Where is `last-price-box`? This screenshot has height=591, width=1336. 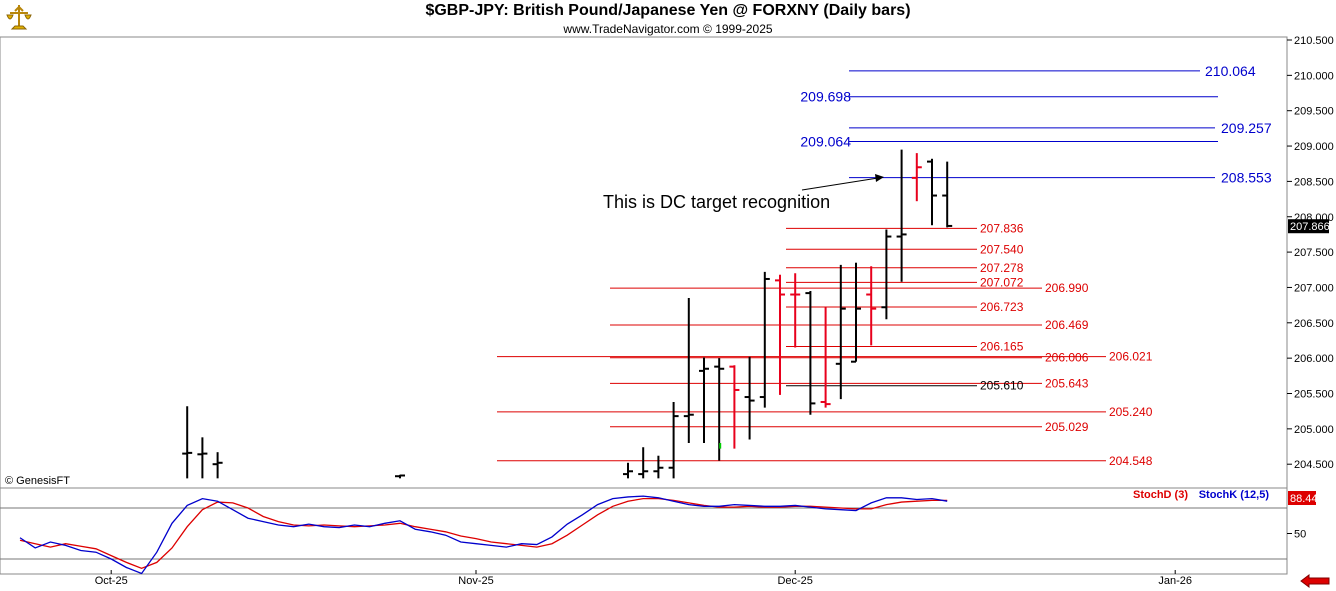
last-price-box is located at coordinates (1308, 226).